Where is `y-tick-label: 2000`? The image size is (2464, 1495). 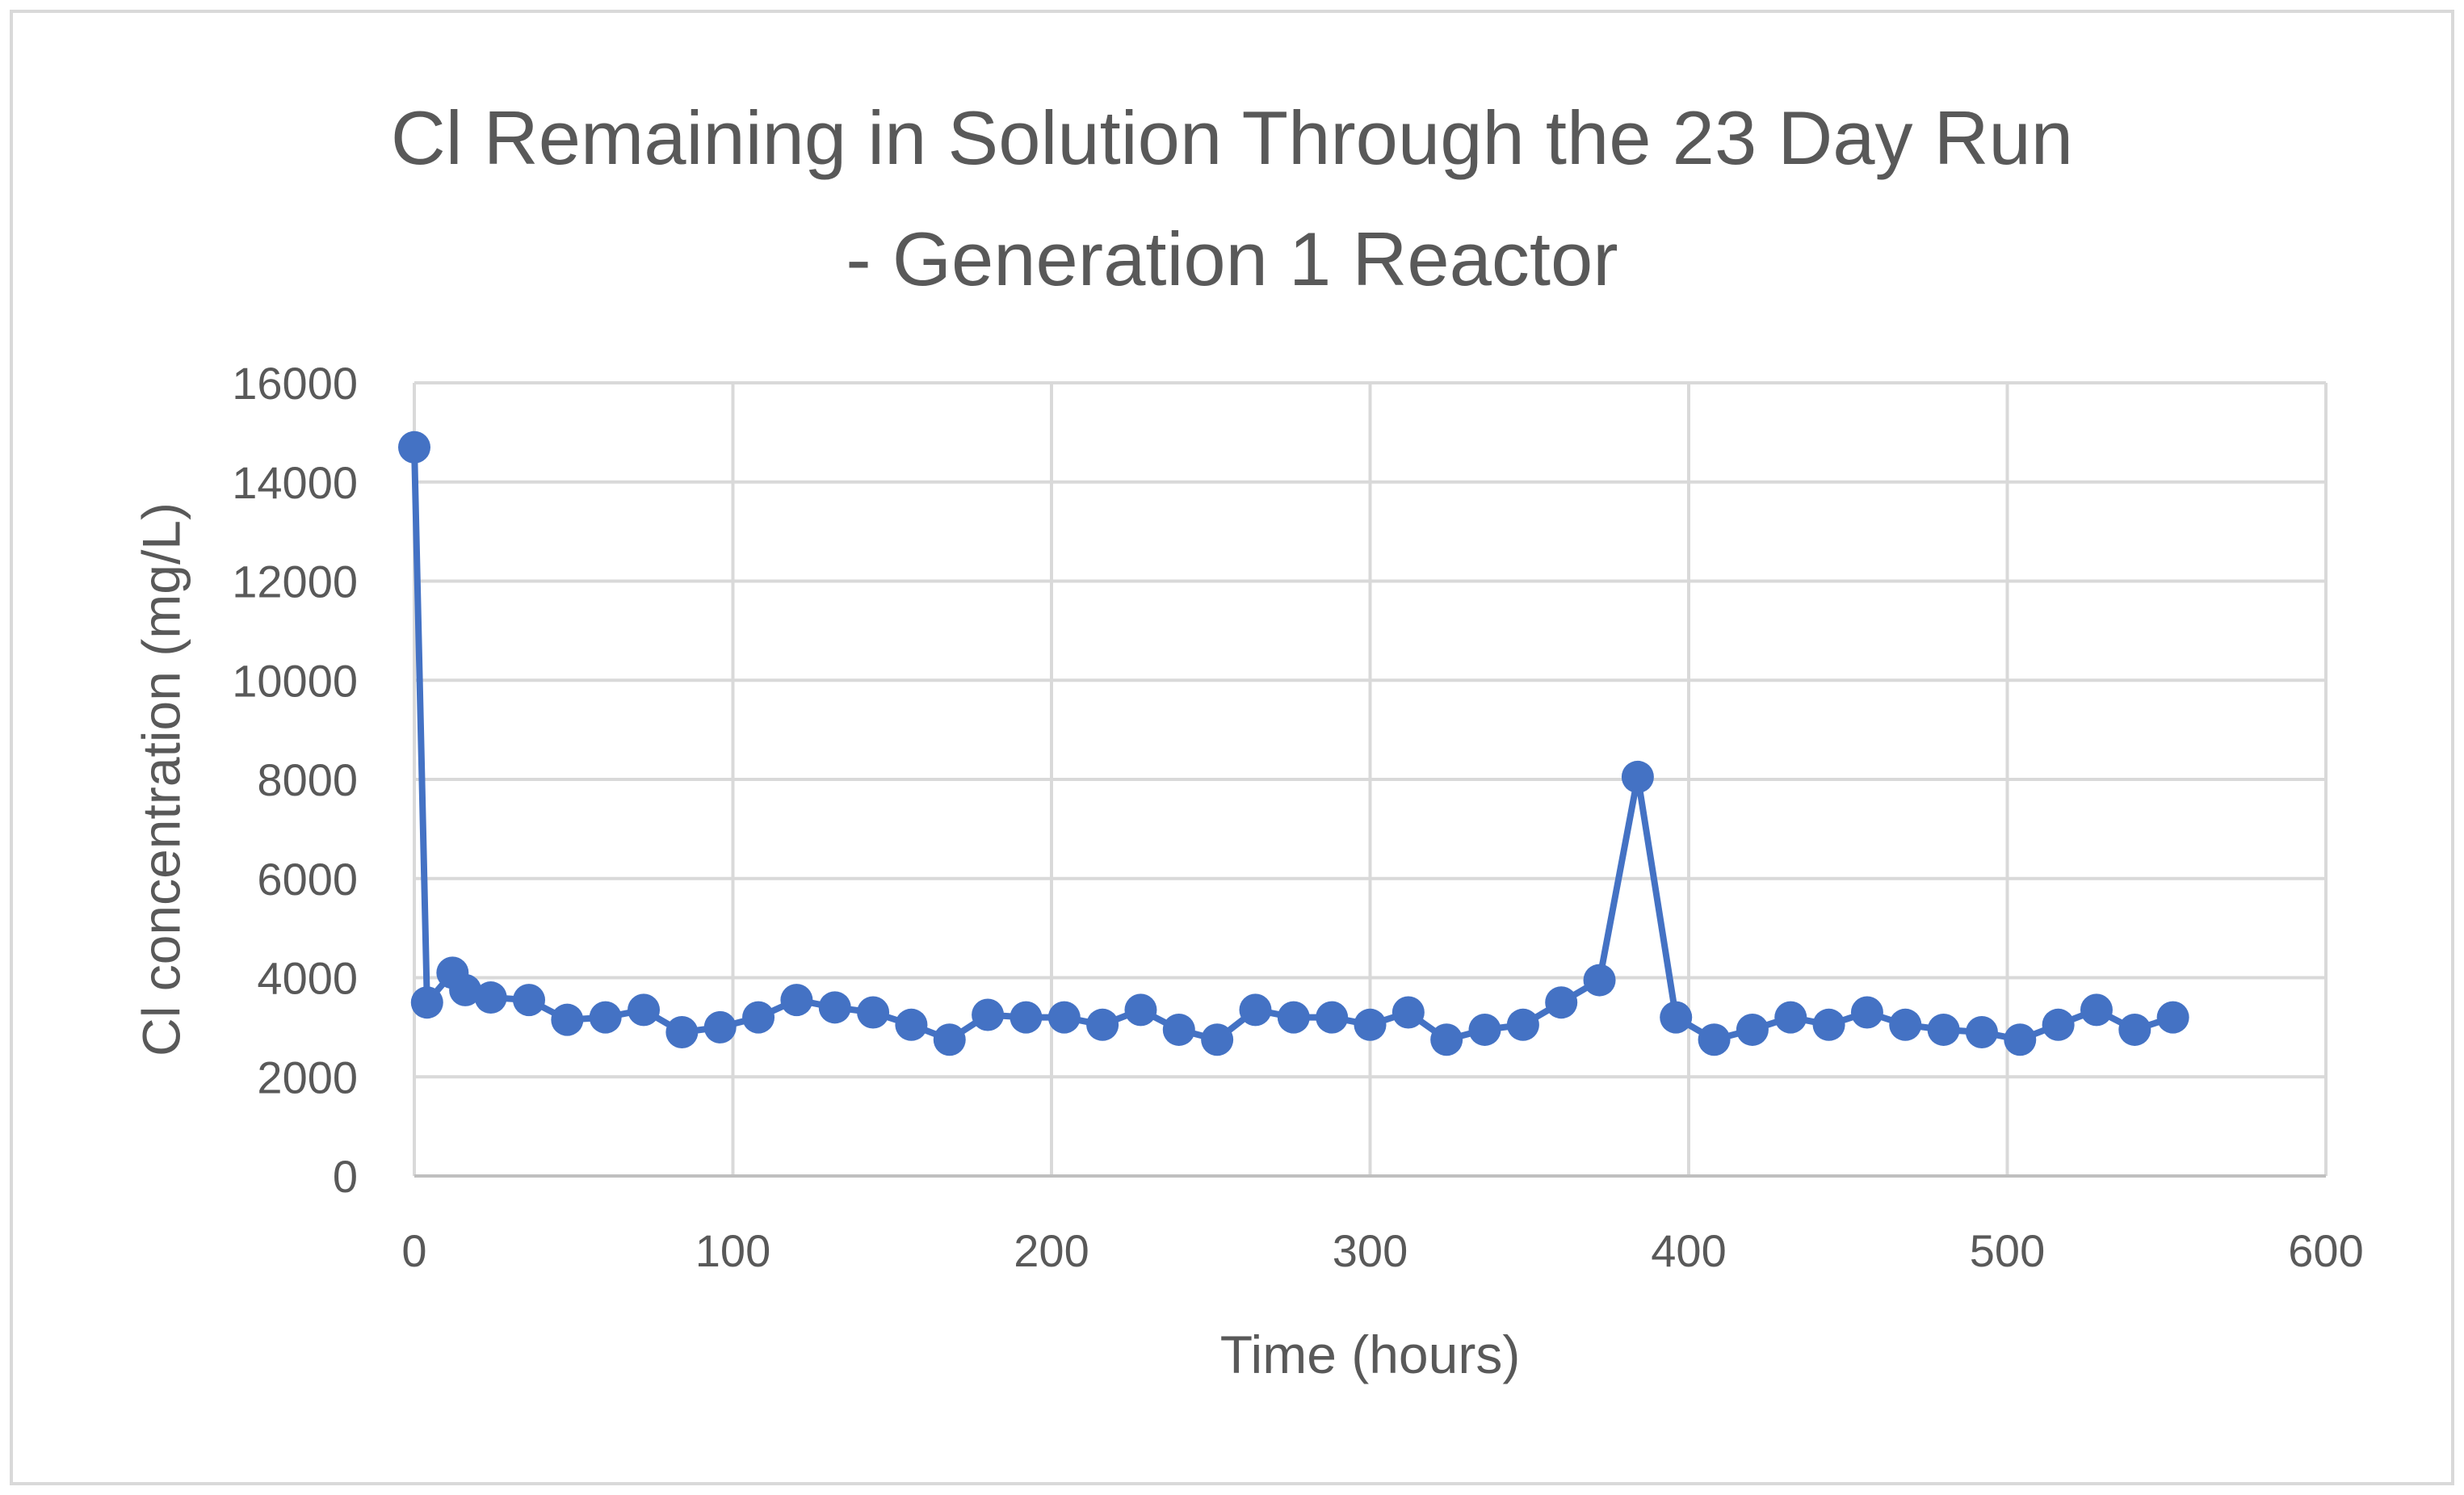 y-tick-label: 2000 is located at coordinates (307, 1077).